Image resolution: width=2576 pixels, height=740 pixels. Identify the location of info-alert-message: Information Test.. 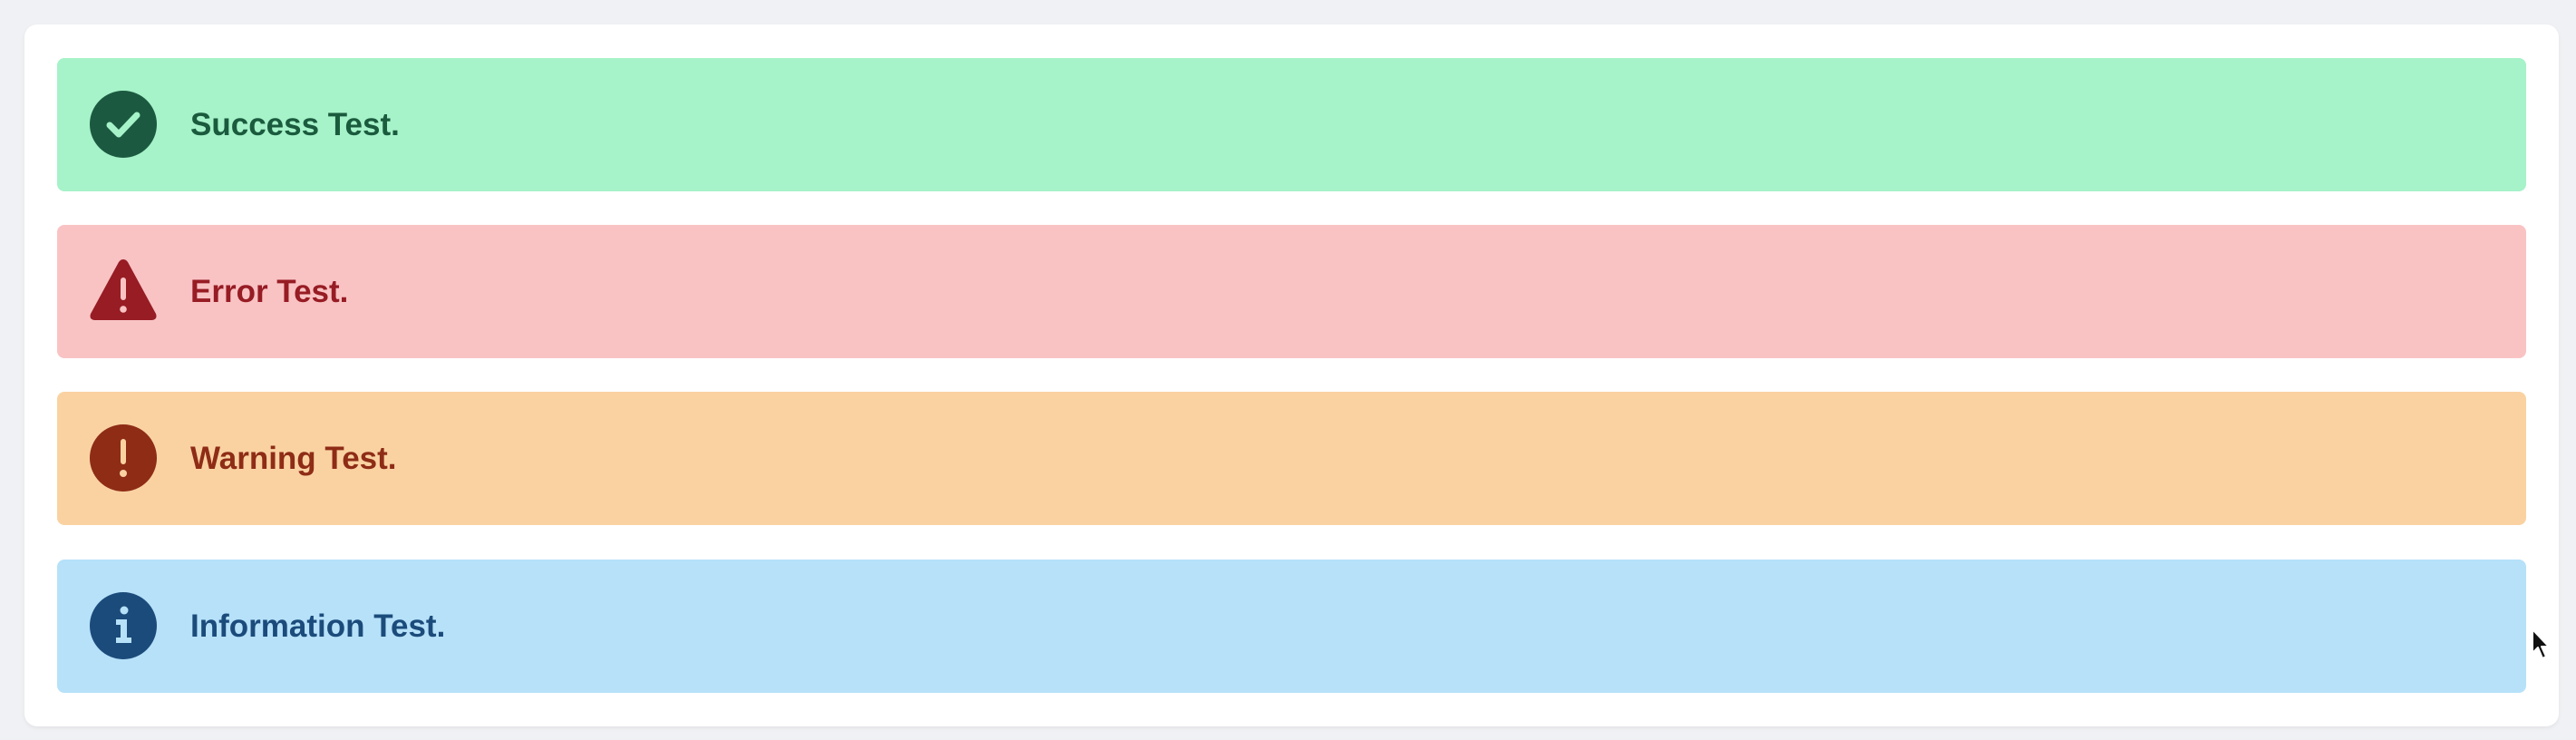
(318, 626).